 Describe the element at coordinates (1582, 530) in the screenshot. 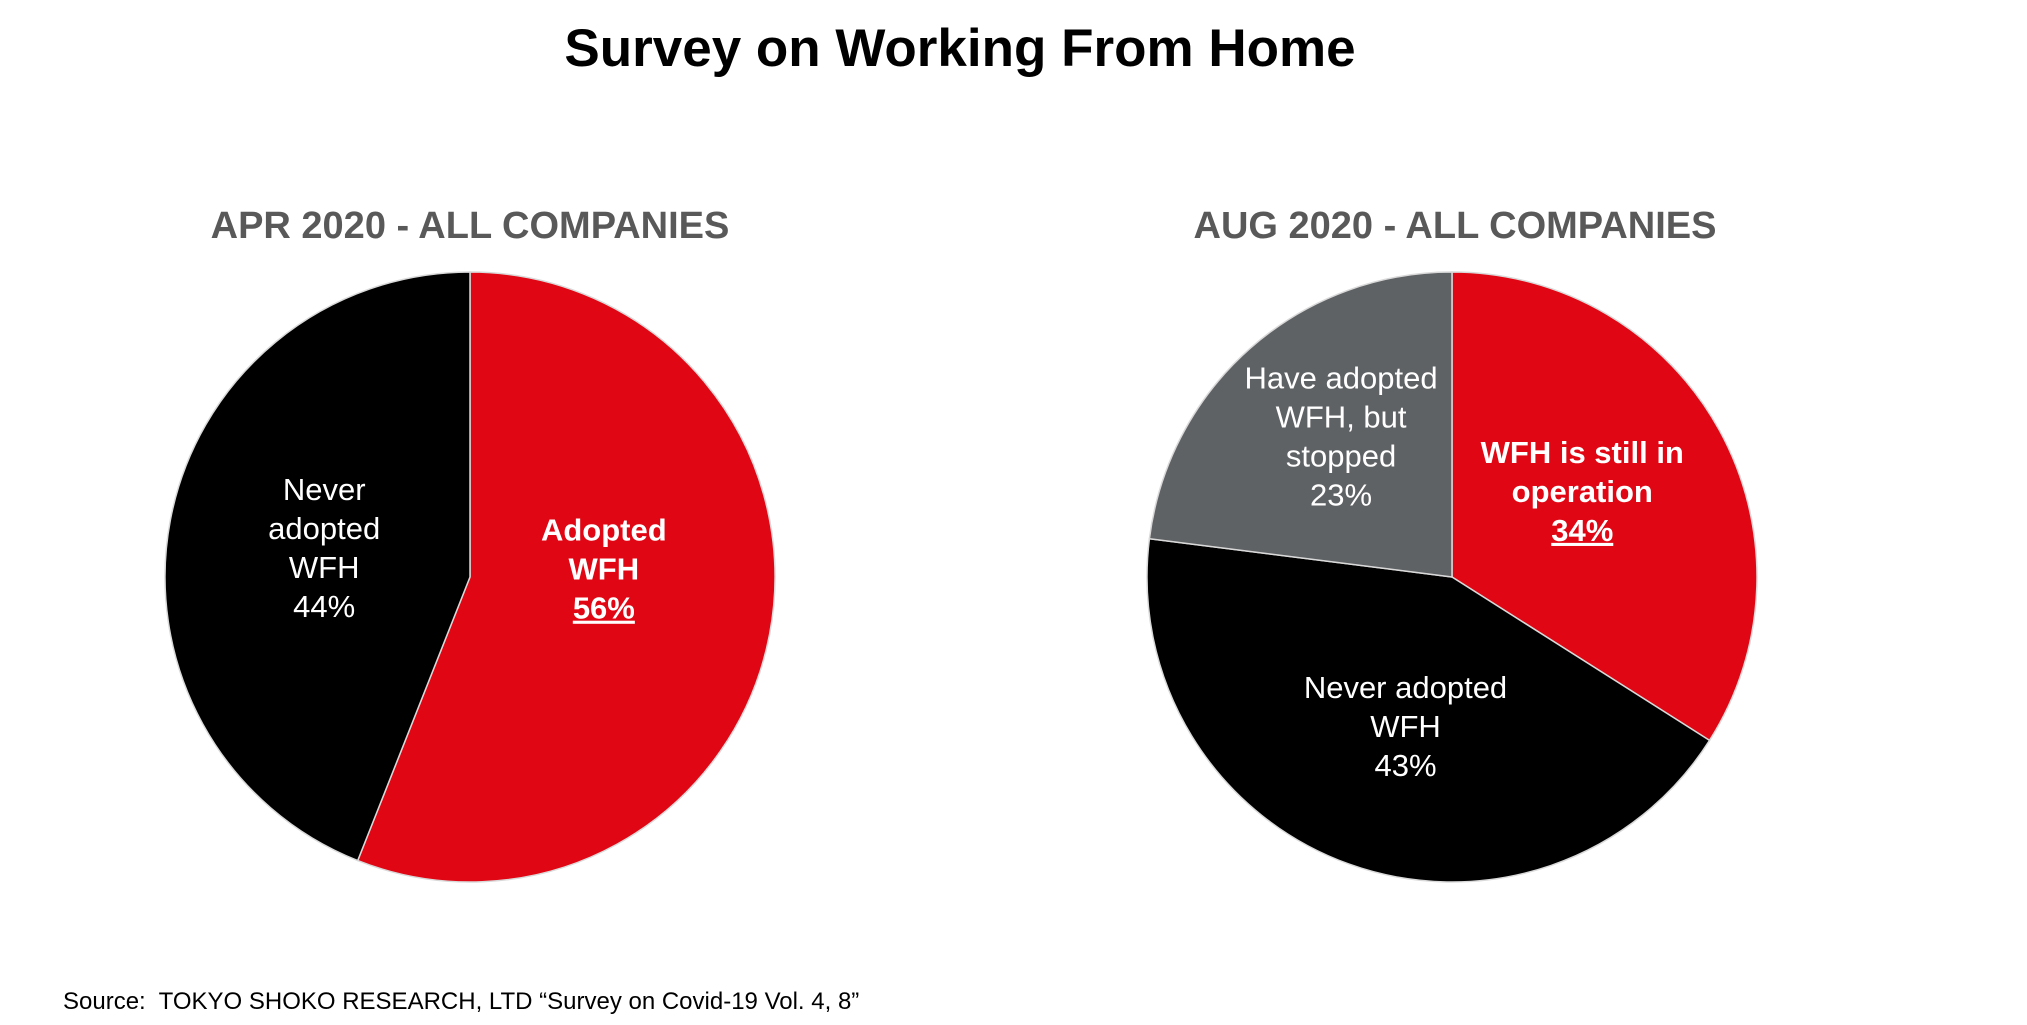

I see `slice-value-label: 34%` at that location.